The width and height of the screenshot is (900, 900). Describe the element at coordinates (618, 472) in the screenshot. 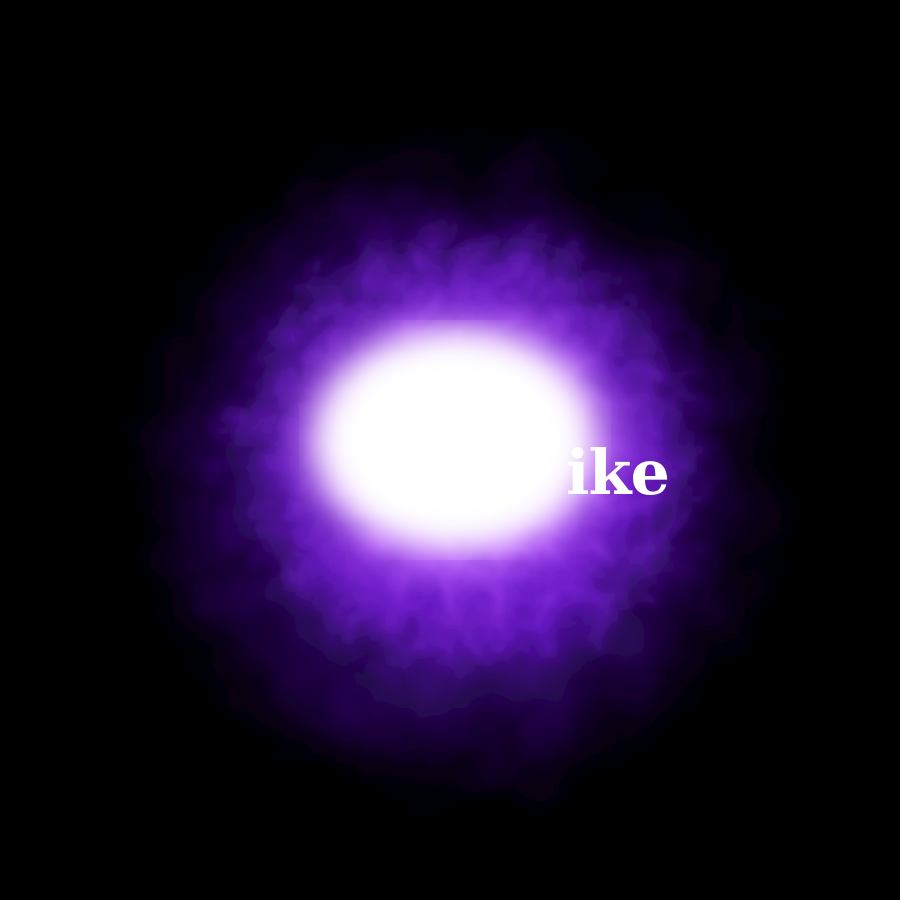

I see `overlay-text: ike` at that location.